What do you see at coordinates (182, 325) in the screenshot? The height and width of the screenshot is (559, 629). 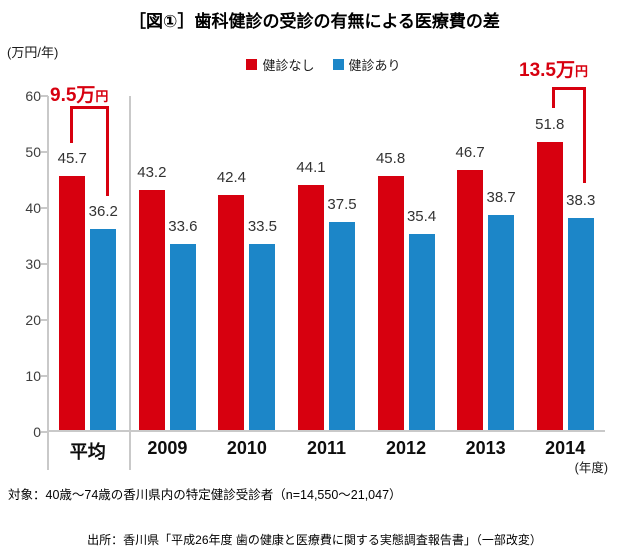 I see `bar-checkup-2009: 33.6` at bounding box center [182, 325].